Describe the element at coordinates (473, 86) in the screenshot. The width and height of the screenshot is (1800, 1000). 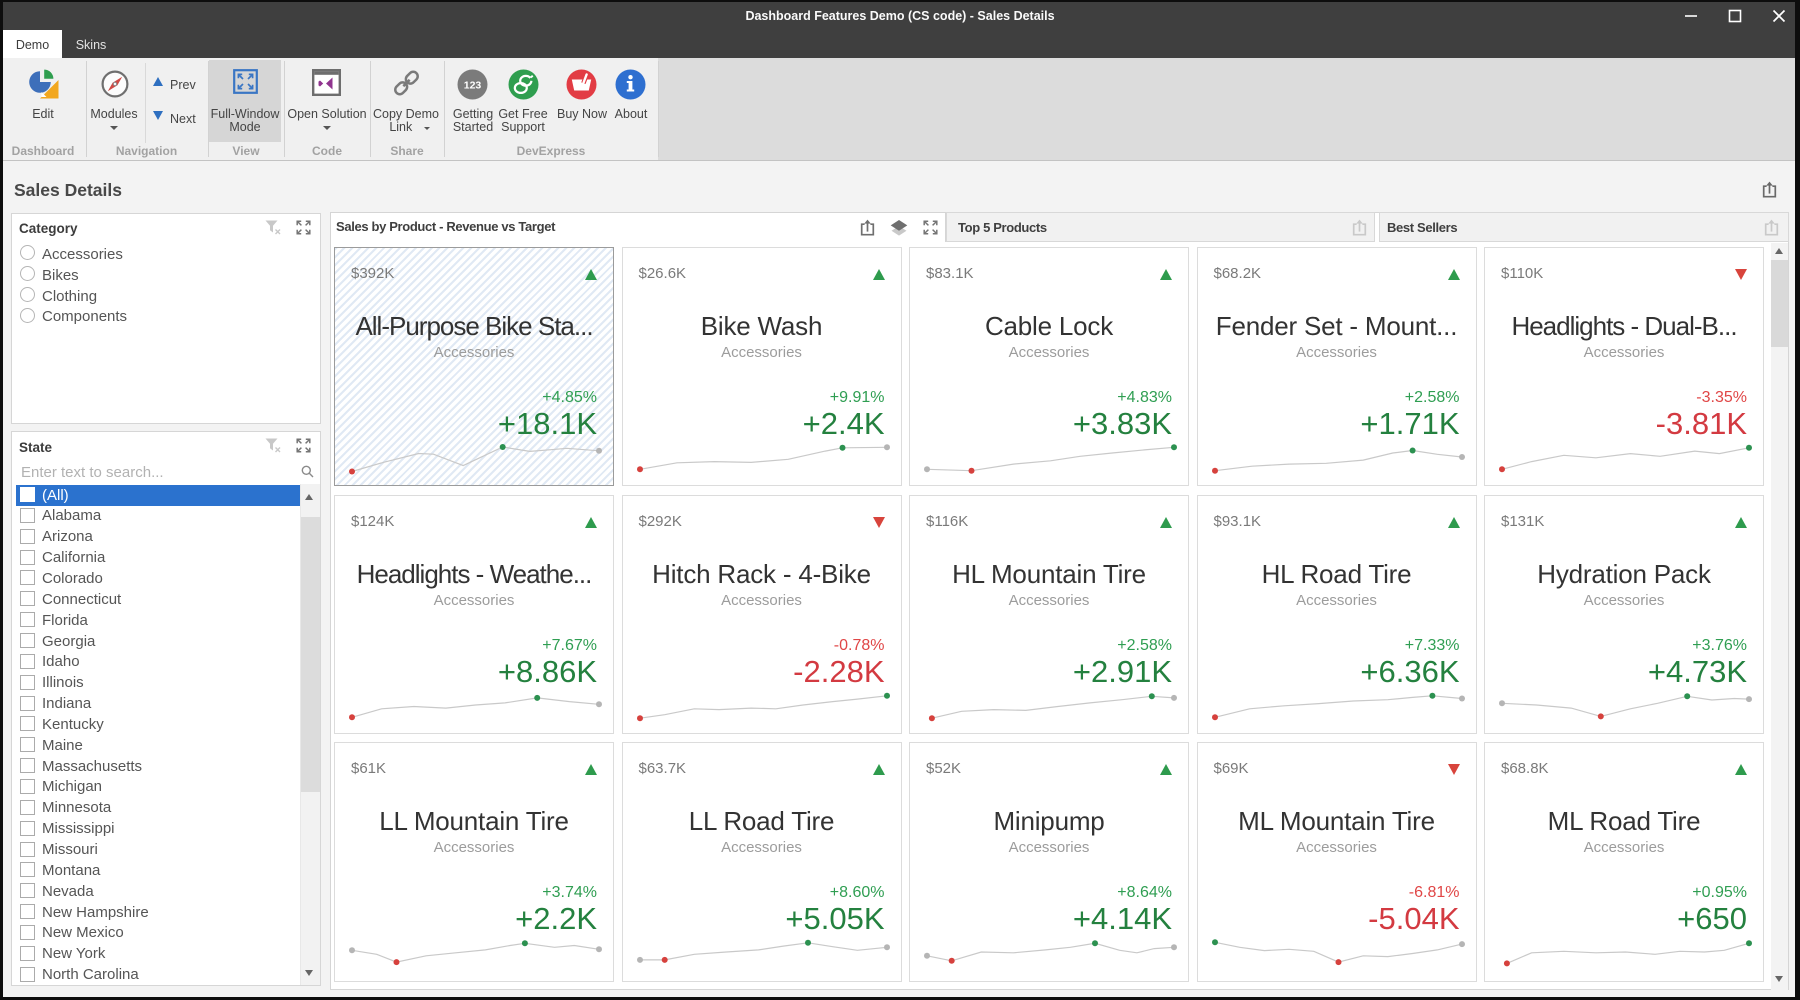
I see `svg-text: 123` at that location.